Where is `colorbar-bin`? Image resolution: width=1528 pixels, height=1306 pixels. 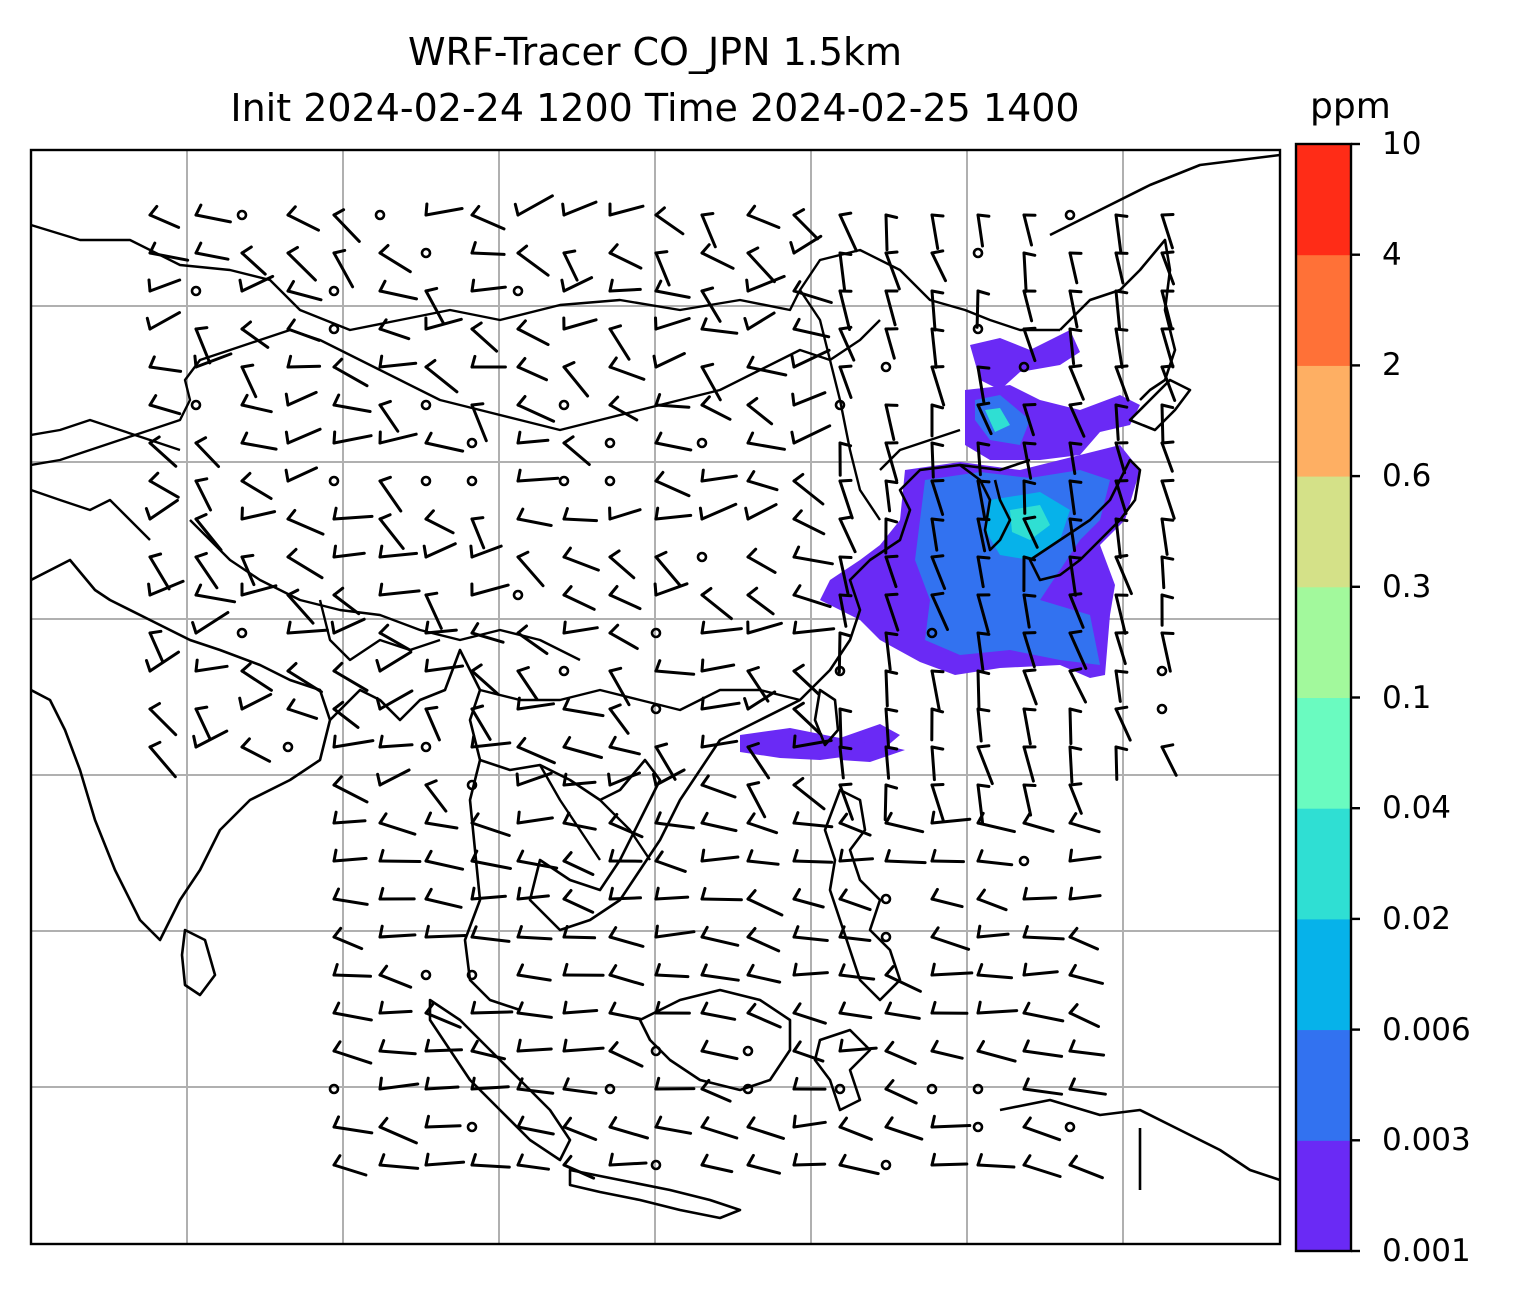
colorbar-bin is located at coordinates (1323, 753).